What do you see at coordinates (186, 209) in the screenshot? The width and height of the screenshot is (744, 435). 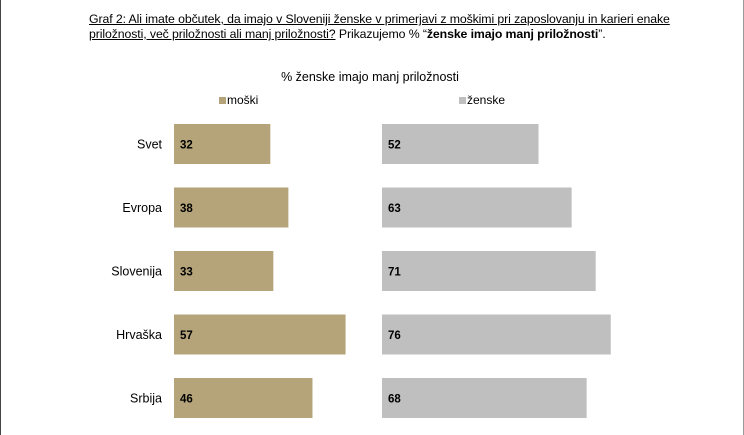 I see `data-label: 38` at bounding box center [186, 209].